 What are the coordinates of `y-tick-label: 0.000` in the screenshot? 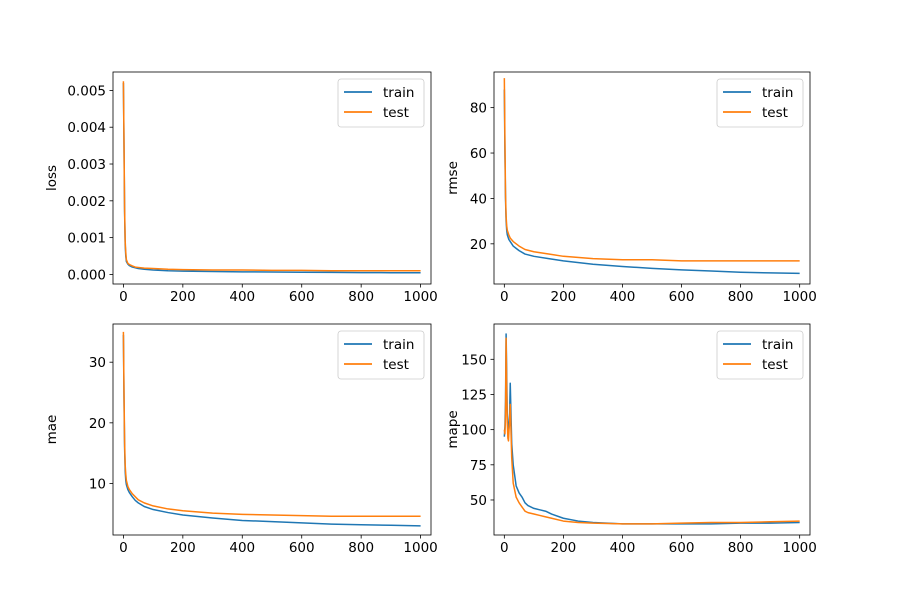 It's located at (86, 275).